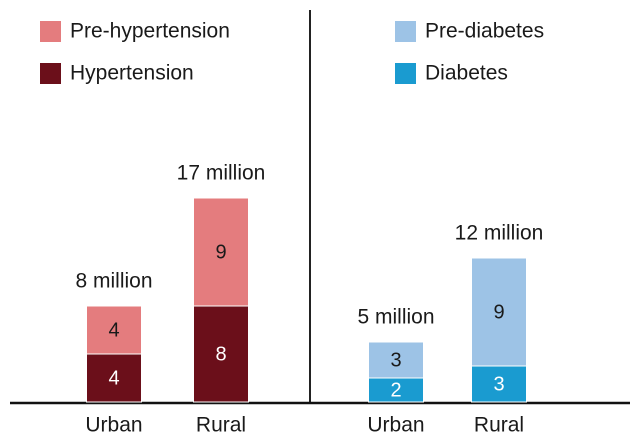  What do you see at coordinates (499, 233) in the screenshot?
I see `total-label: 12 million` at bounding box center [499, 233].